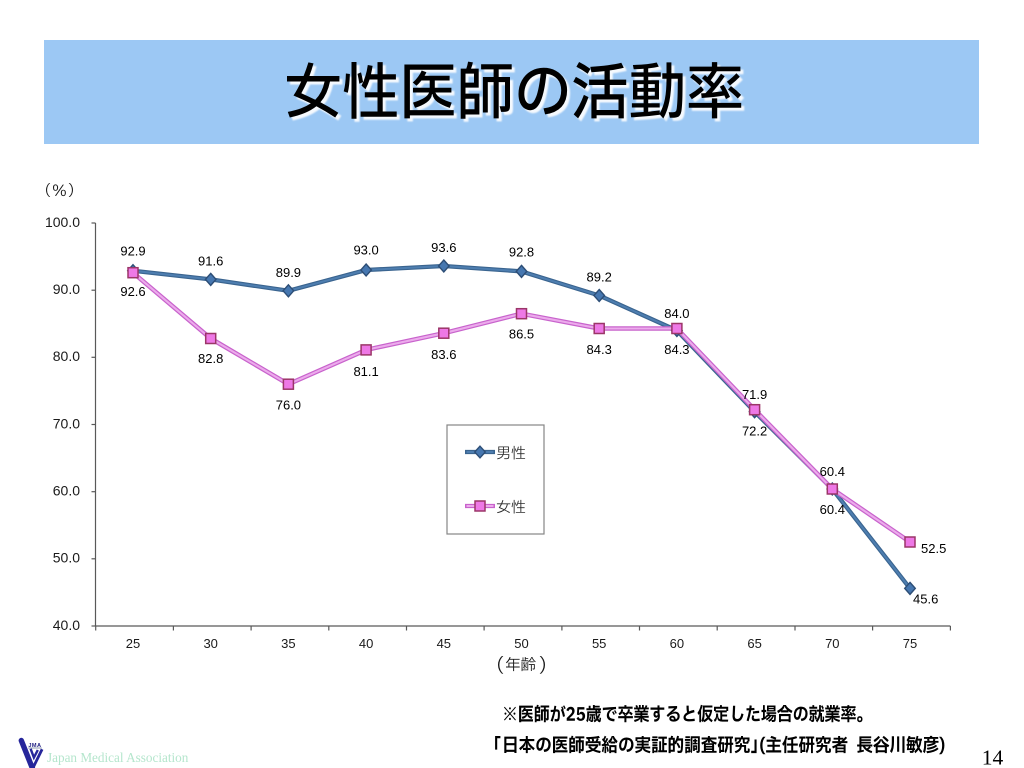 This screenshot has width=1024, height=768. I want to click on svg-text: 91.6, so click(210, 261).